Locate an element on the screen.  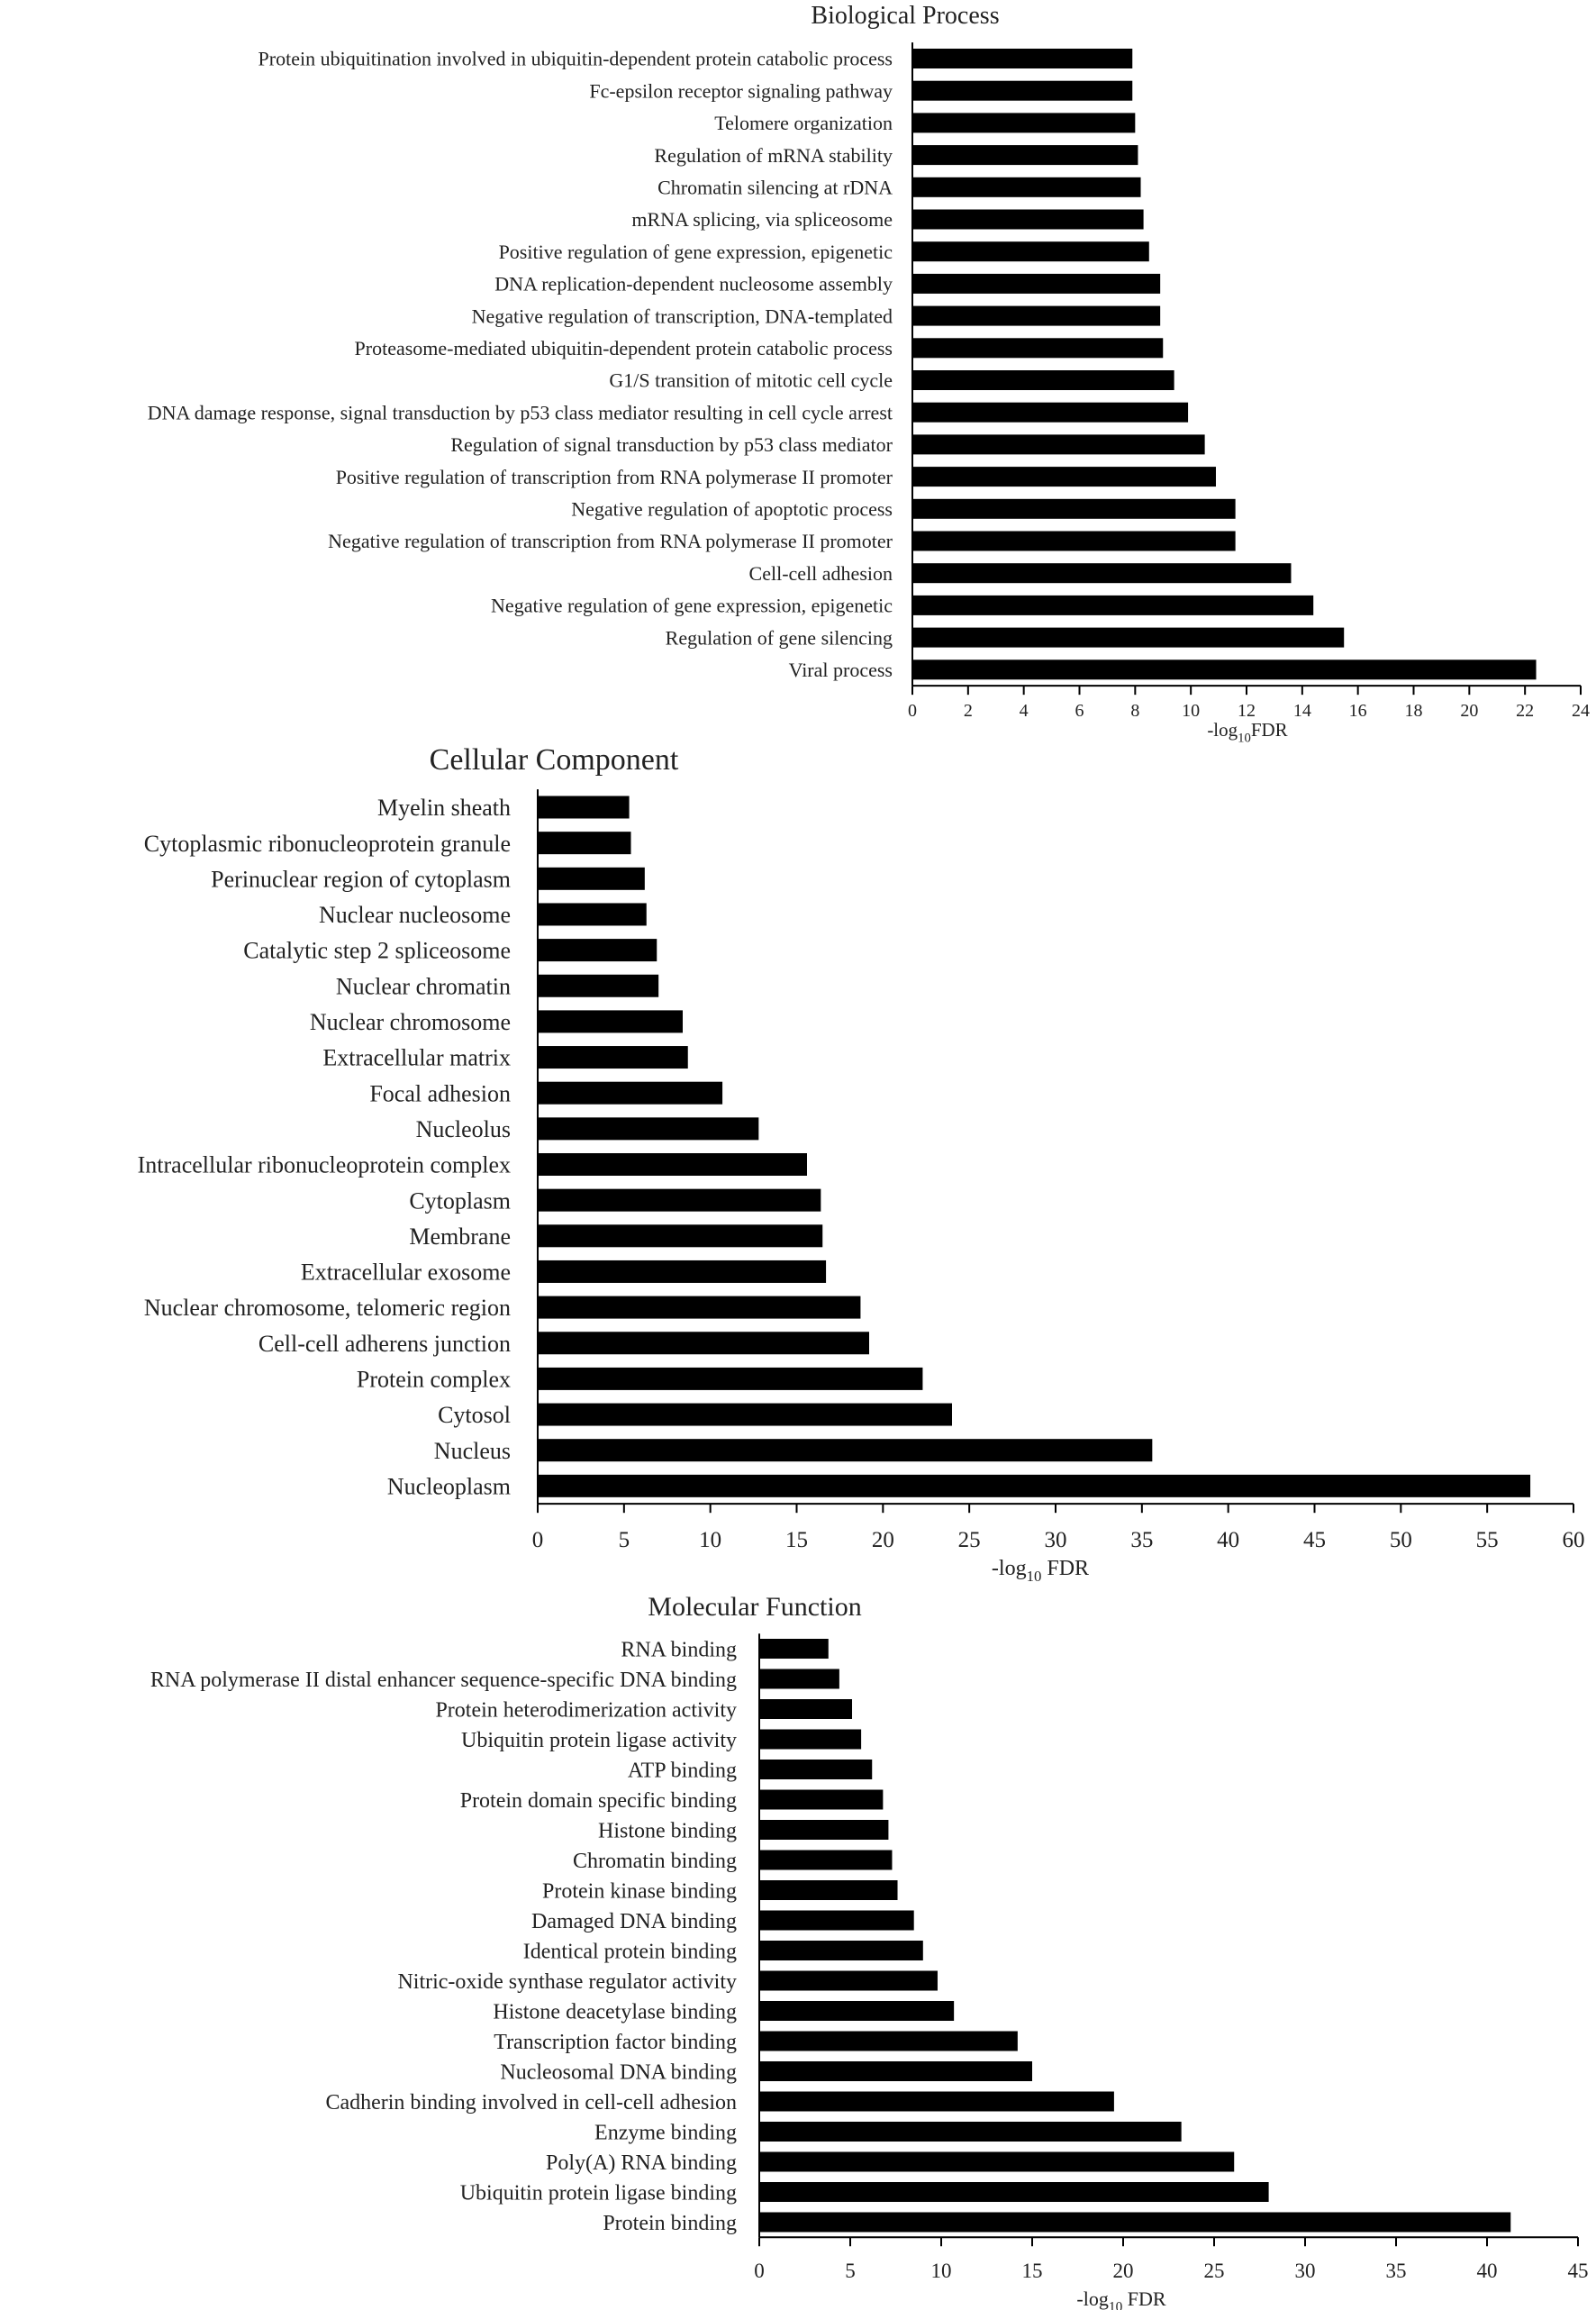
x-tick-label: 16 is located at coordinates (1358, 711).